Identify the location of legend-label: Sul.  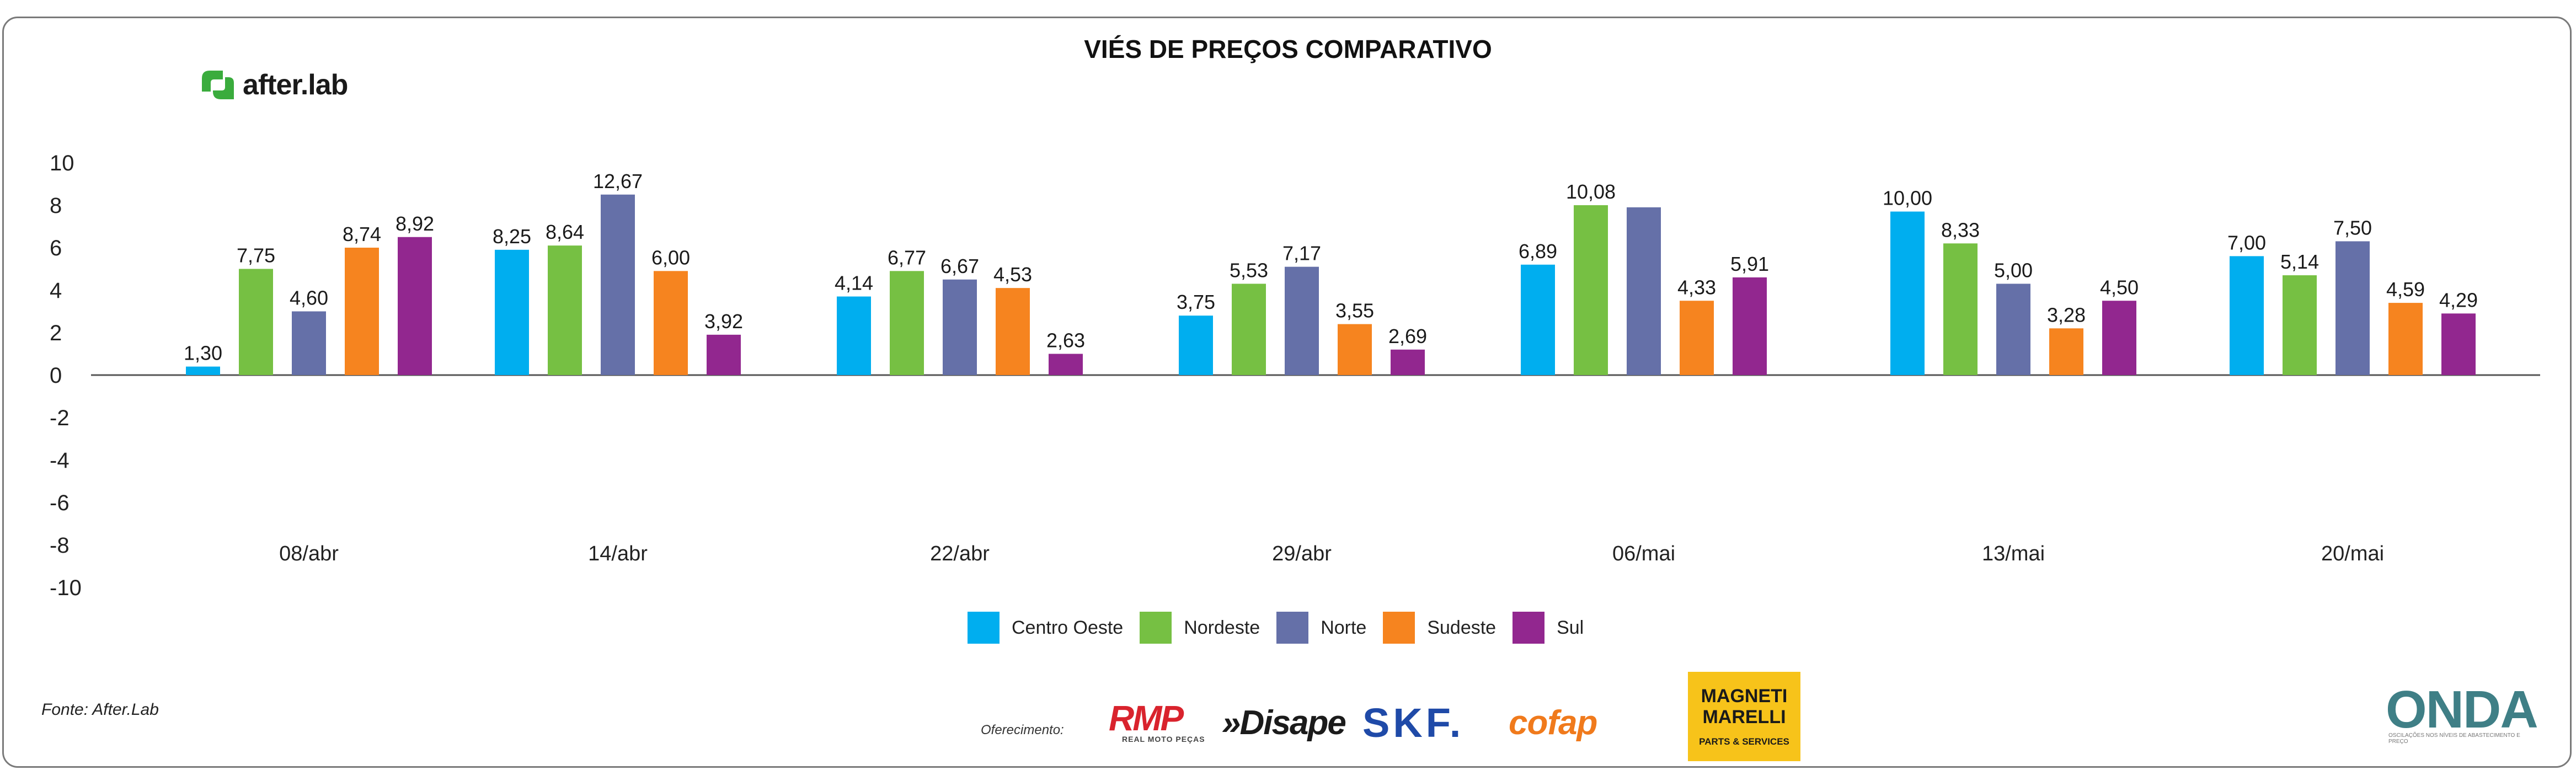
(1570, 627).